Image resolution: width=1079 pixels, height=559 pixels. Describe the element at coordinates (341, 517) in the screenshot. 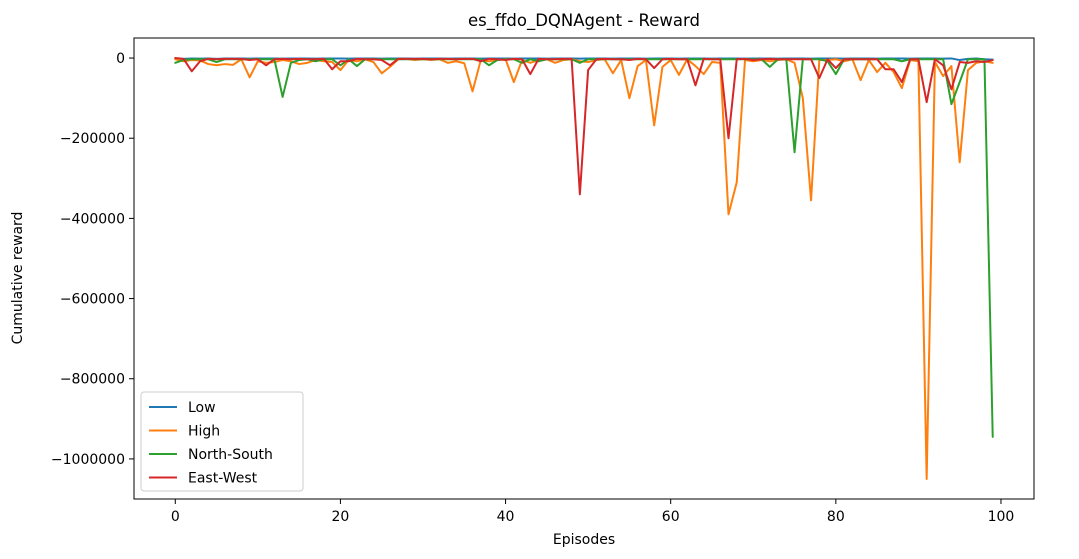

I see `x-tick-label: 20` at that location.